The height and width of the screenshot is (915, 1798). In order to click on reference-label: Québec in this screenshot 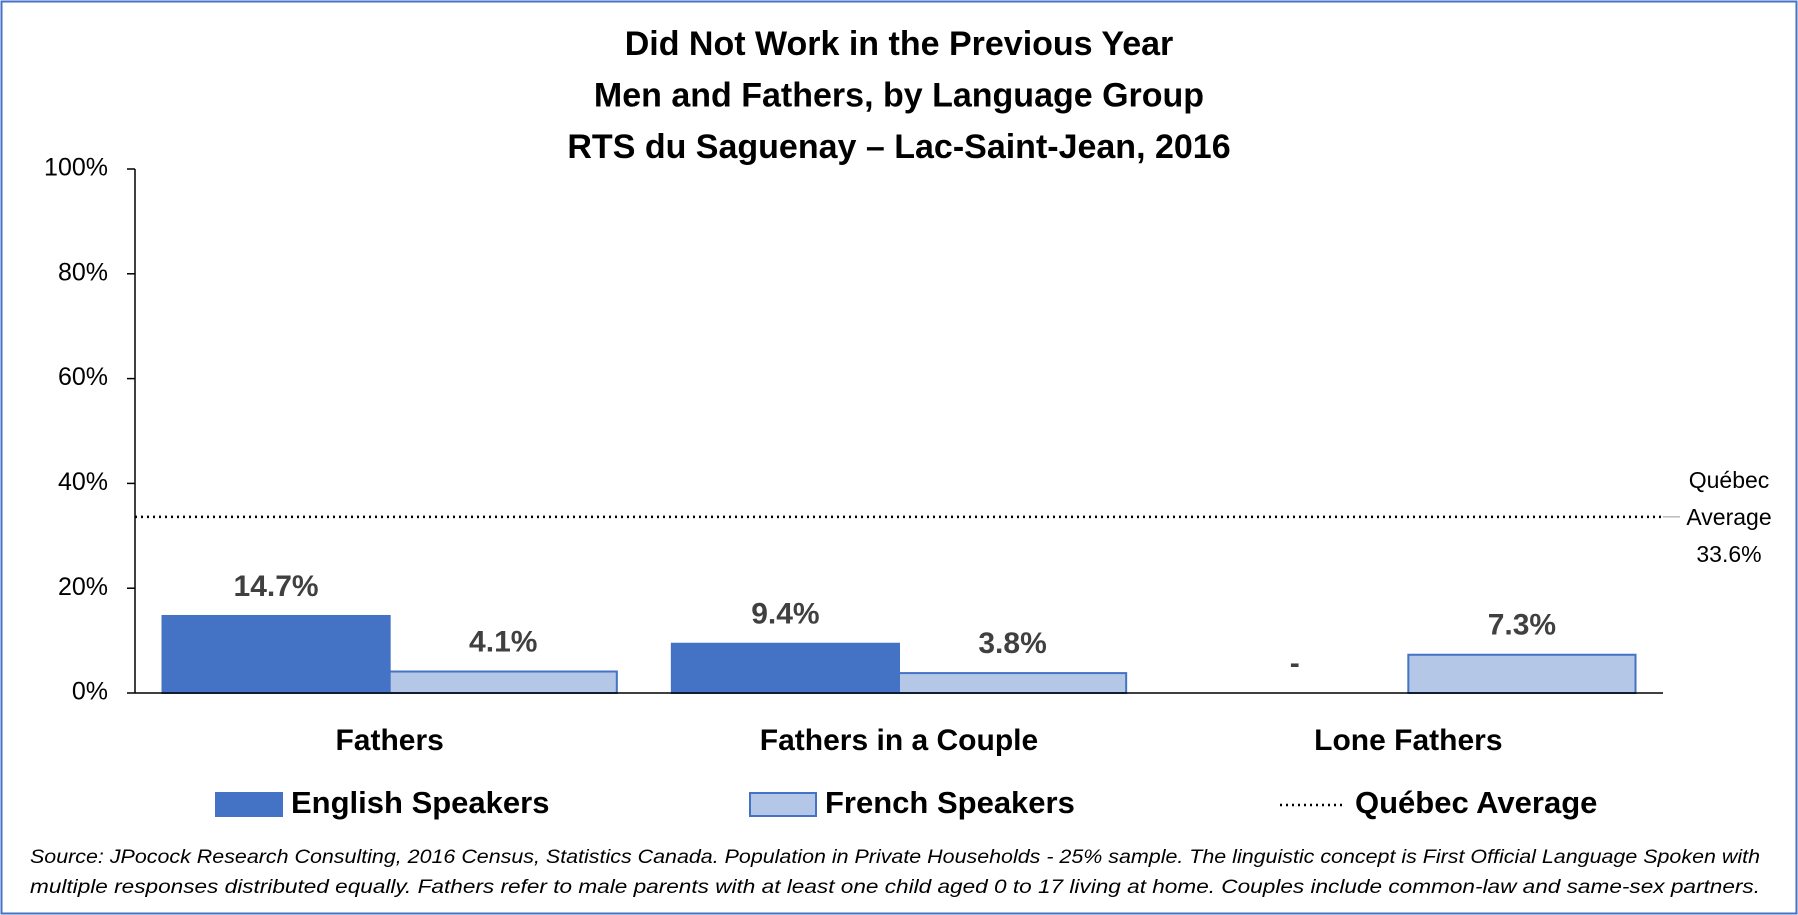, I will do `click(1729, 480)`.